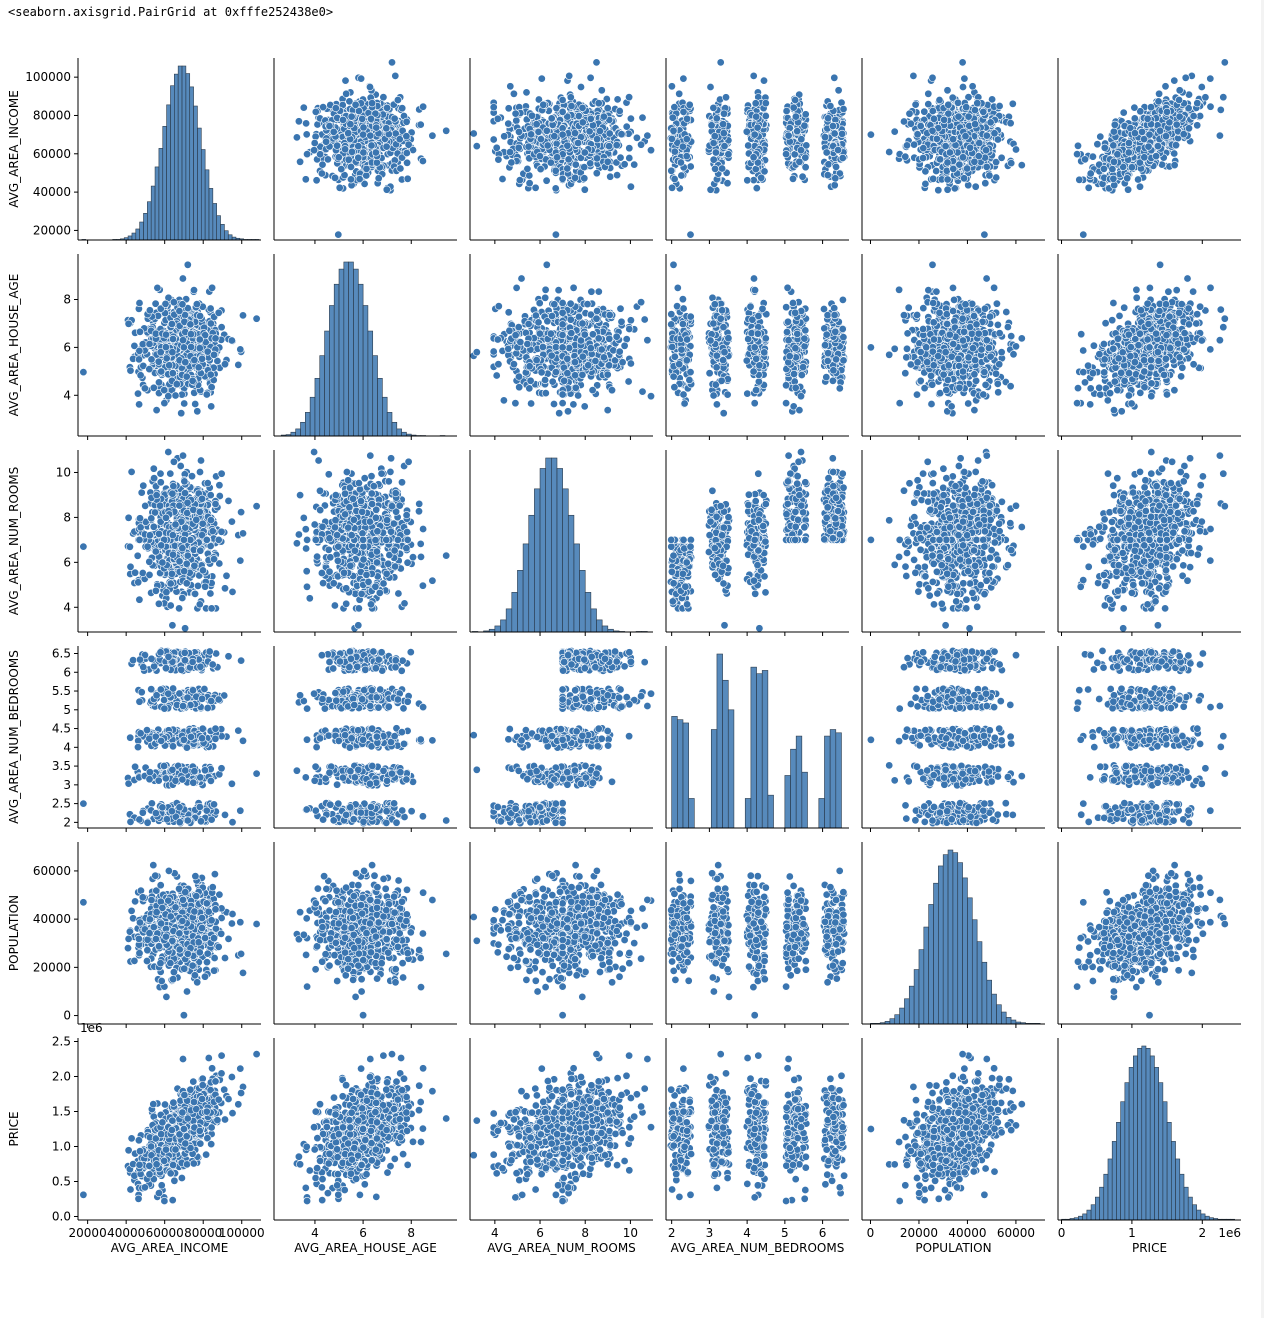 The height and width of the screenshot is (1318, 1264). I want to click on pair-panel-avg_area_num_rooms-vs-avg_area_house_age, so click(562, 347).